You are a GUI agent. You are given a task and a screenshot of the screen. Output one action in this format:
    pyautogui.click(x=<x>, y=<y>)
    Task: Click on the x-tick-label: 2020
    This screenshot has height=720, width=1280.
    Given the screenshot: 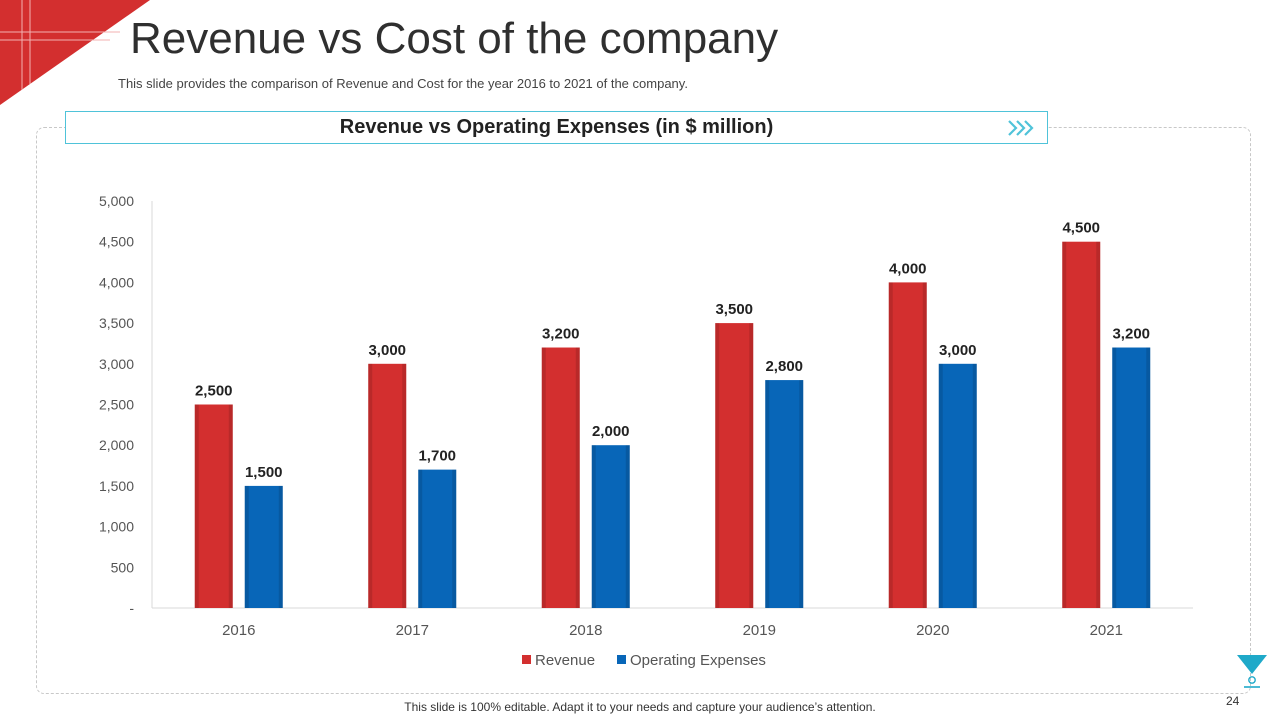 What is the action you would take?
    pyautogui.click(x=932, y=630)
    